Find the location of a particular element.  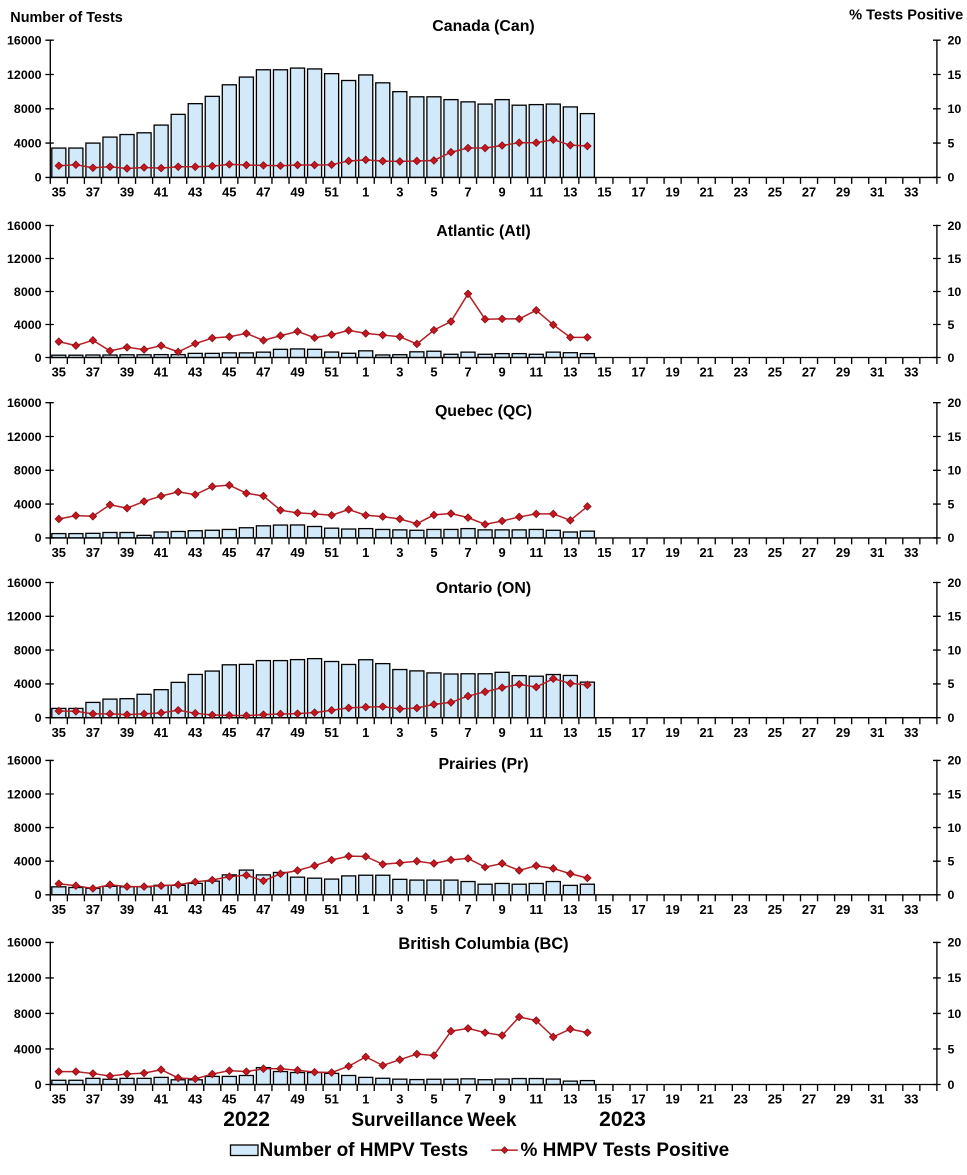

svg-text: Number of Tests is located at coordinates (66, 18).